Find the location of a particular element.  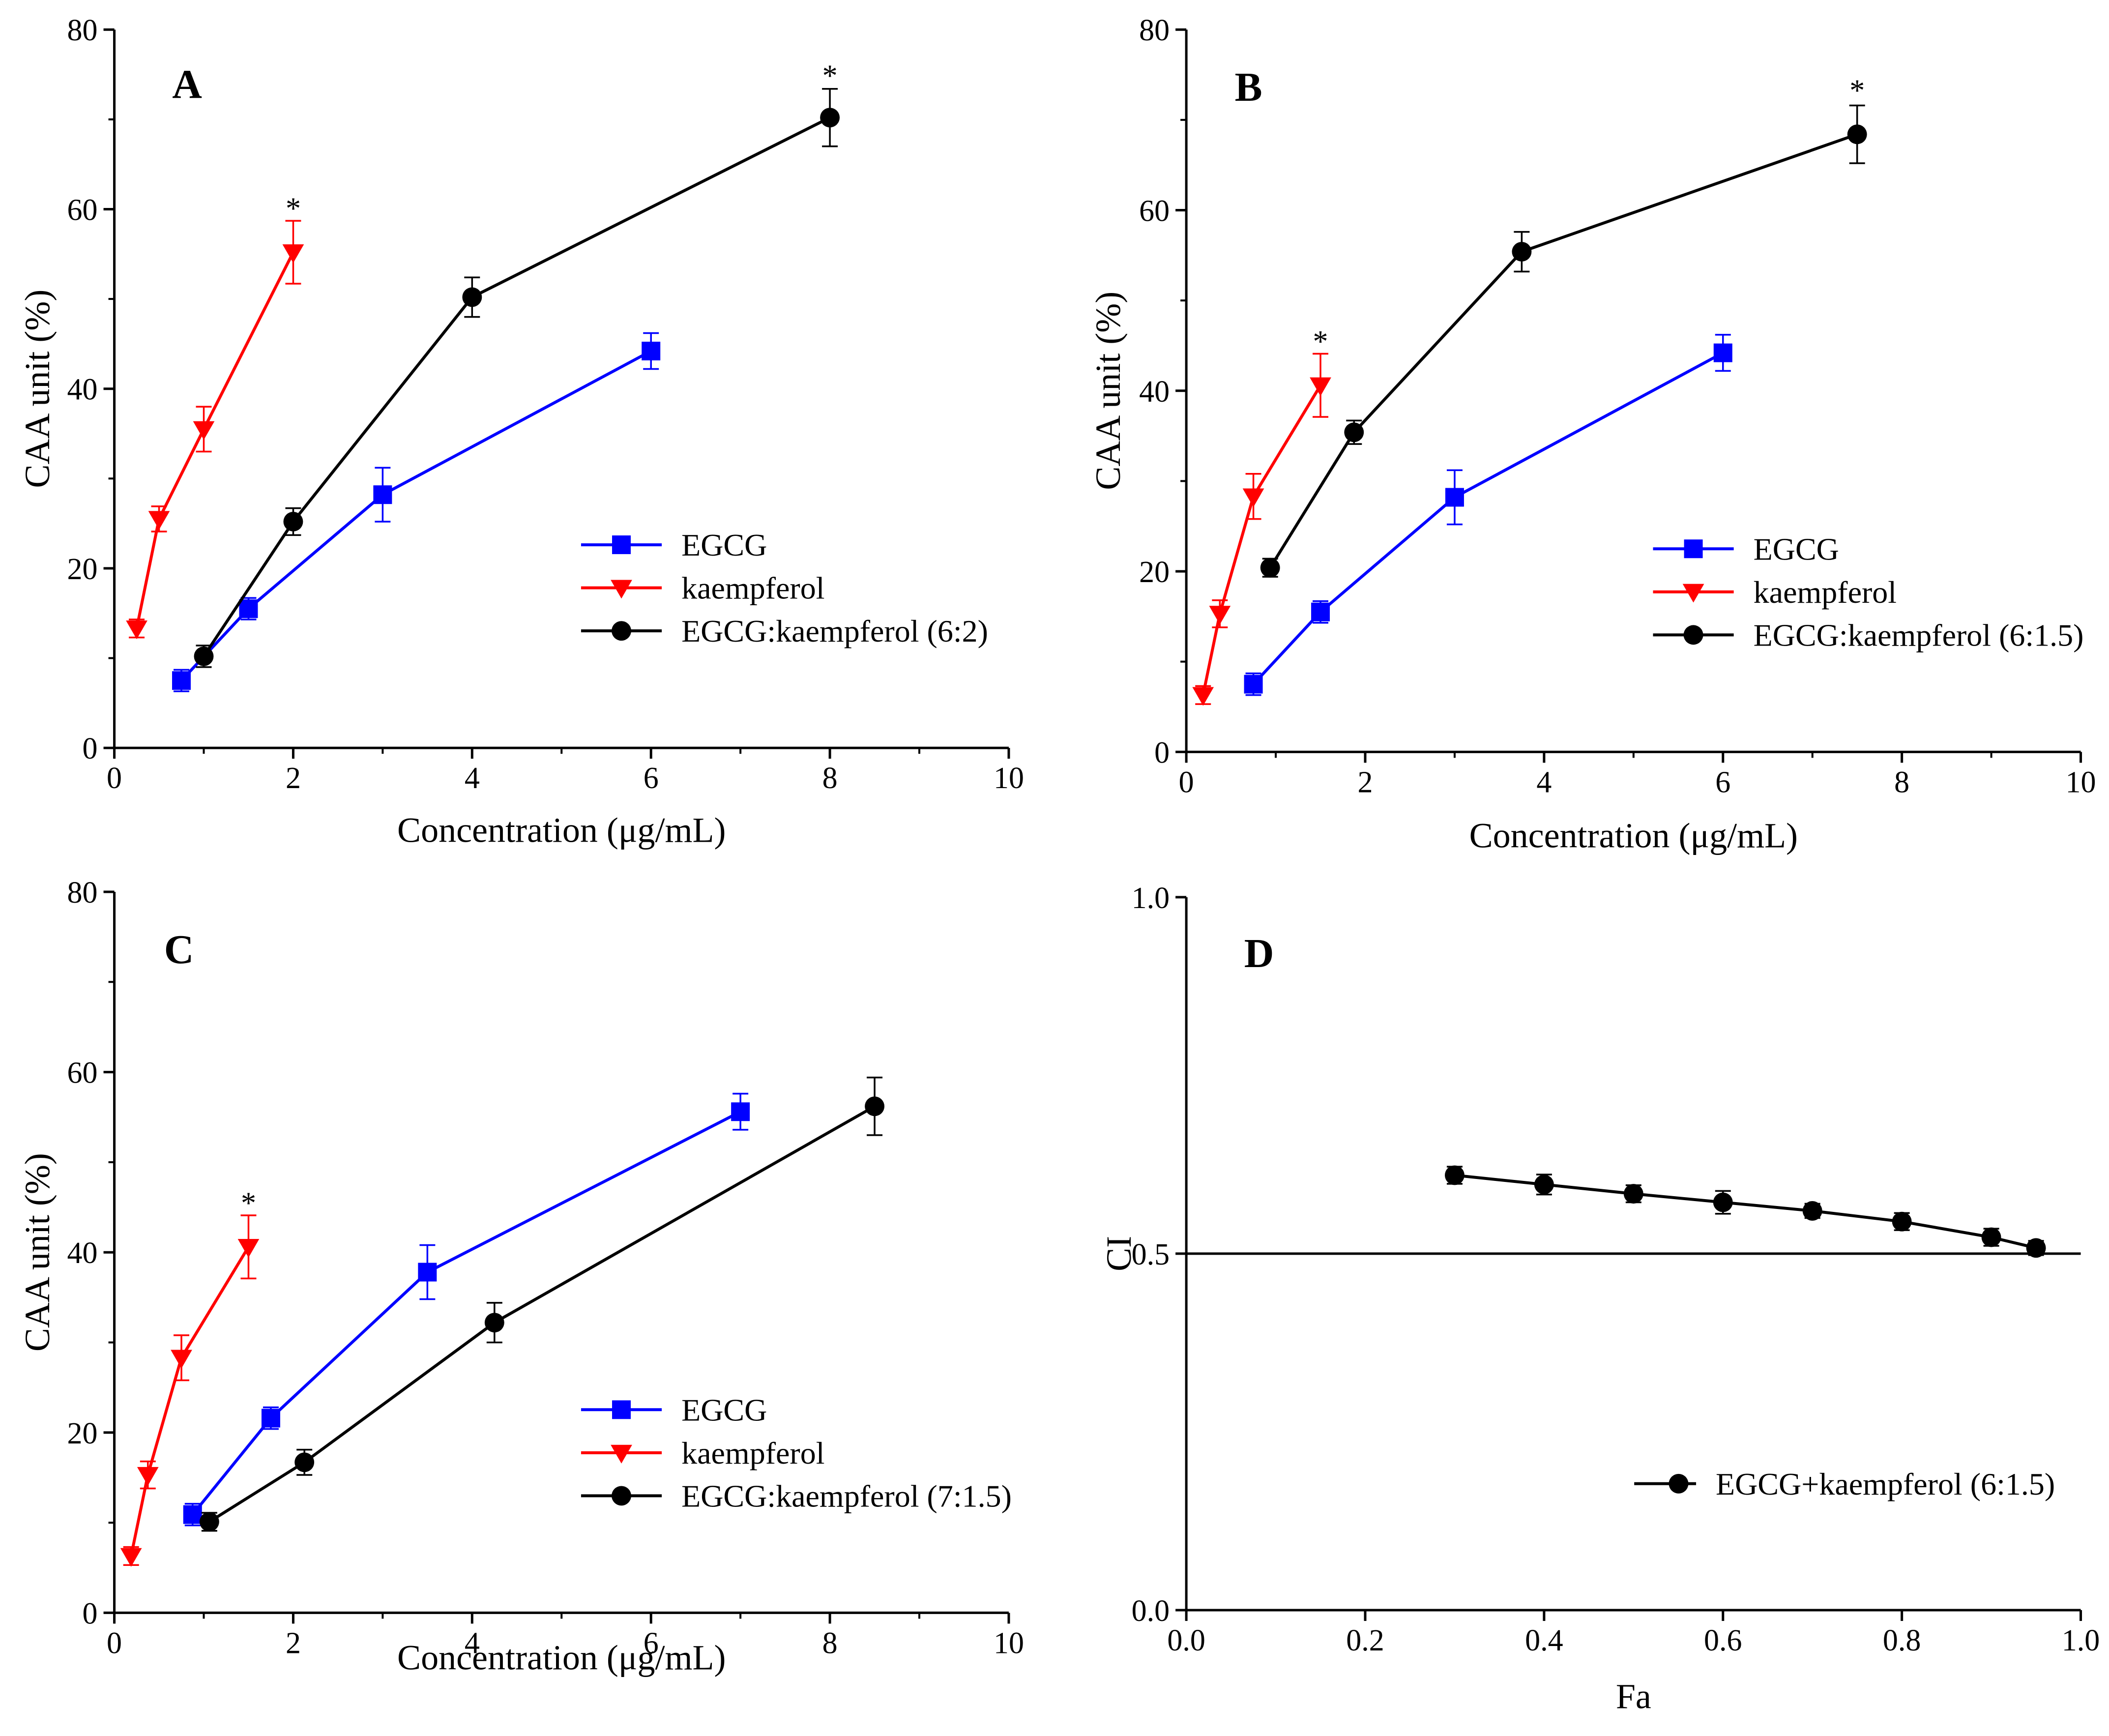

panel-letter: A is located at coordinates (187, 85).